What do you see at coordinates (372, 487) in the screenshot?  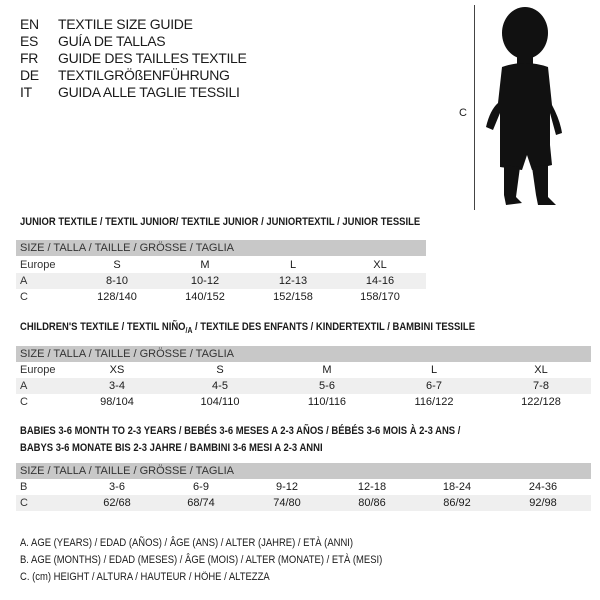 I see `table-cell: 12-18` at bounding box center [372, 487].